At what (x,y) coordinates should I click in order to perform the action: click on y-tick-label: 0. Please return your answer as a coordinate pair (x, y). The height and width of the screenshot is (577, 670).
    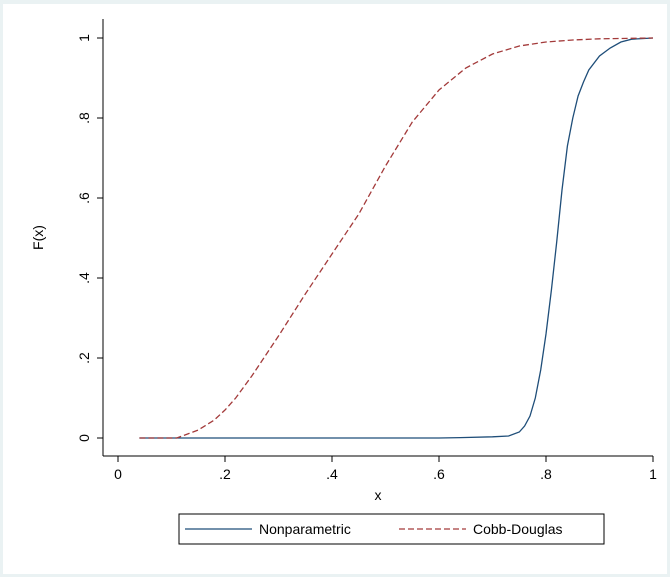
    Looking at the image, I should click on (84, 438).